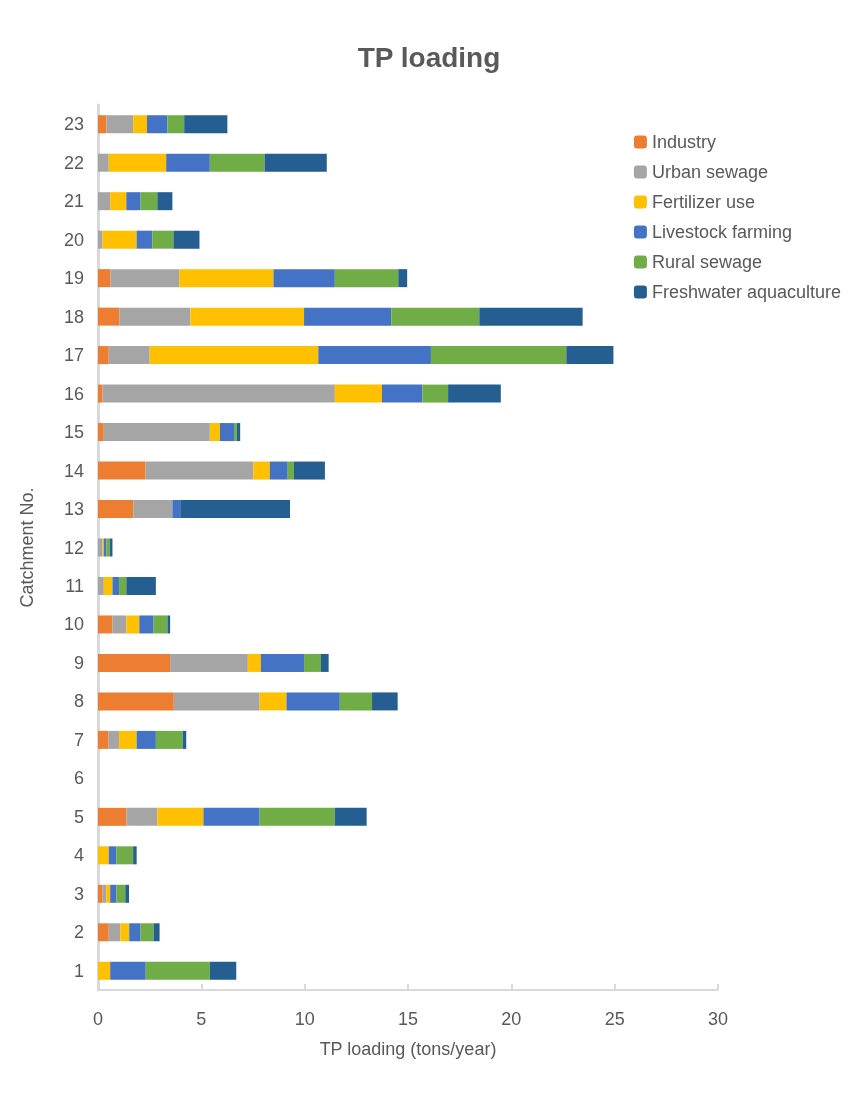 The width and height of the screenshot is (858, 1095). What do you see at coordinates (304, 1019) in the screenshot?
I see `x-tick-label: 10` at bounding box center [304, 1019].